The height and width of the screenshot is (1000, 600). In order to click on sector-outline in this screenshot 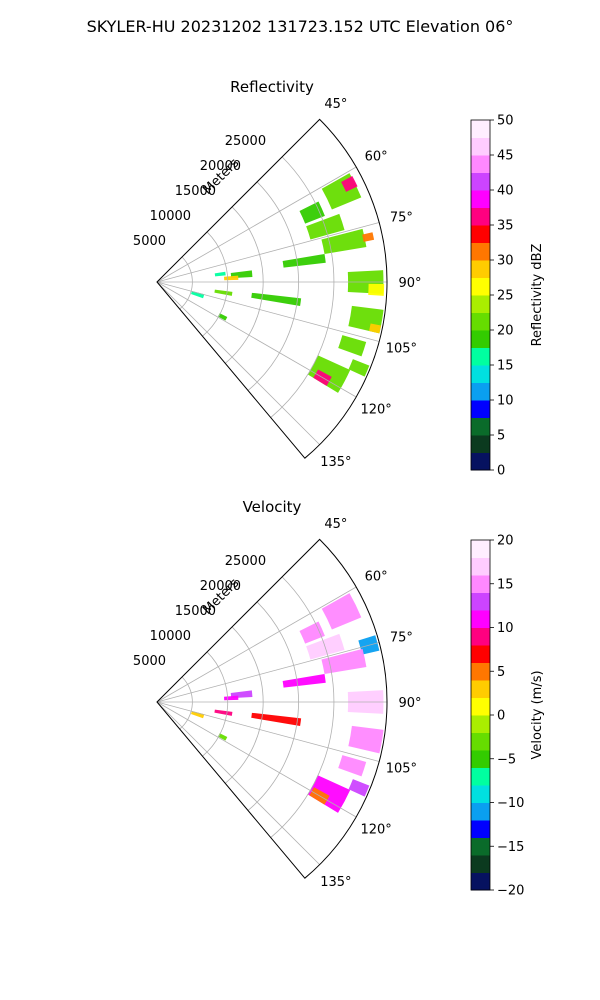, I will do `click(272, 288)`.